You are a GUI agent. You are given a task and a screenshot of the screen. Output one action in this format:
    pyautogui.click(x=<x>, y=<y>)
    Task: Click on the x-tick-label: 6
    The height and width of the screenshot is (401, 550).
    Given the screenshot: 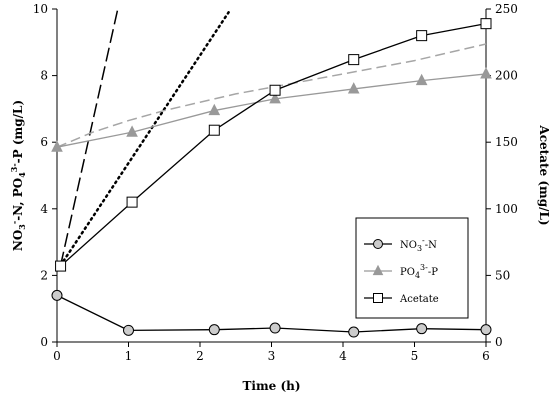 What is the action you would take?
    pyautogui.click(x=486, y=356)
    